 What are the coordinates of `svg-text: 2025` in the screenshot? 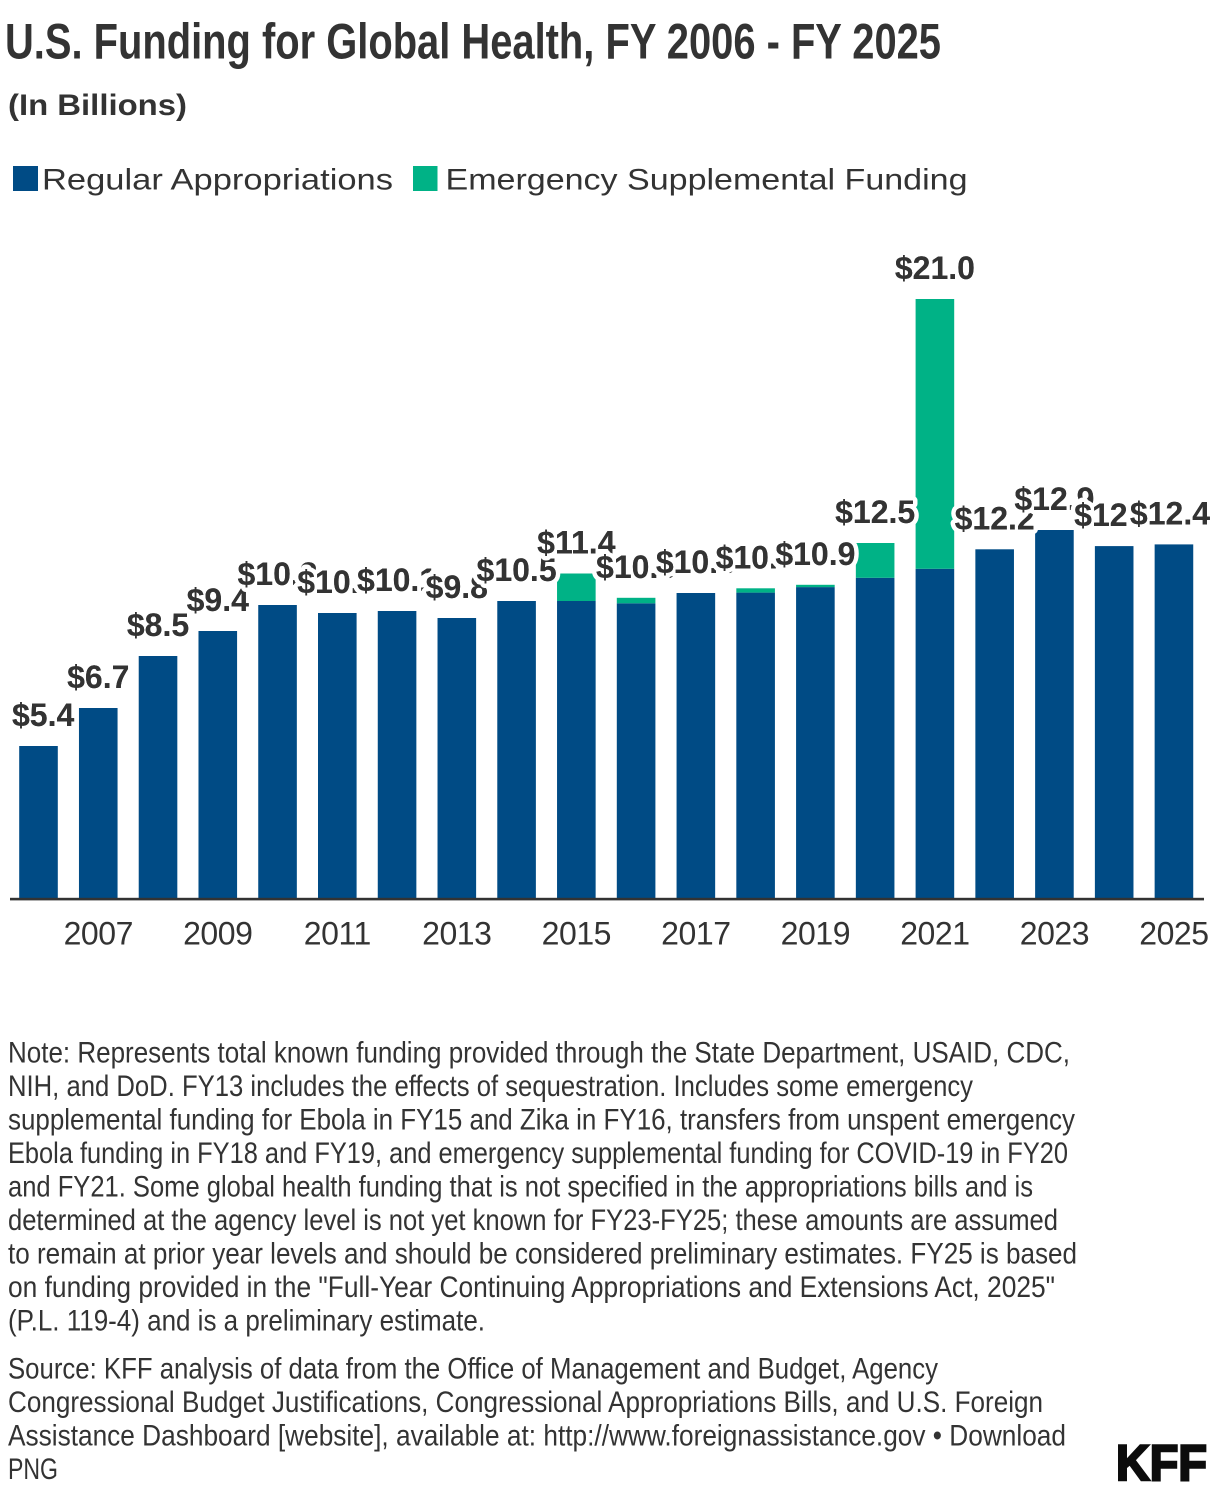 It's located at (1173, 934).